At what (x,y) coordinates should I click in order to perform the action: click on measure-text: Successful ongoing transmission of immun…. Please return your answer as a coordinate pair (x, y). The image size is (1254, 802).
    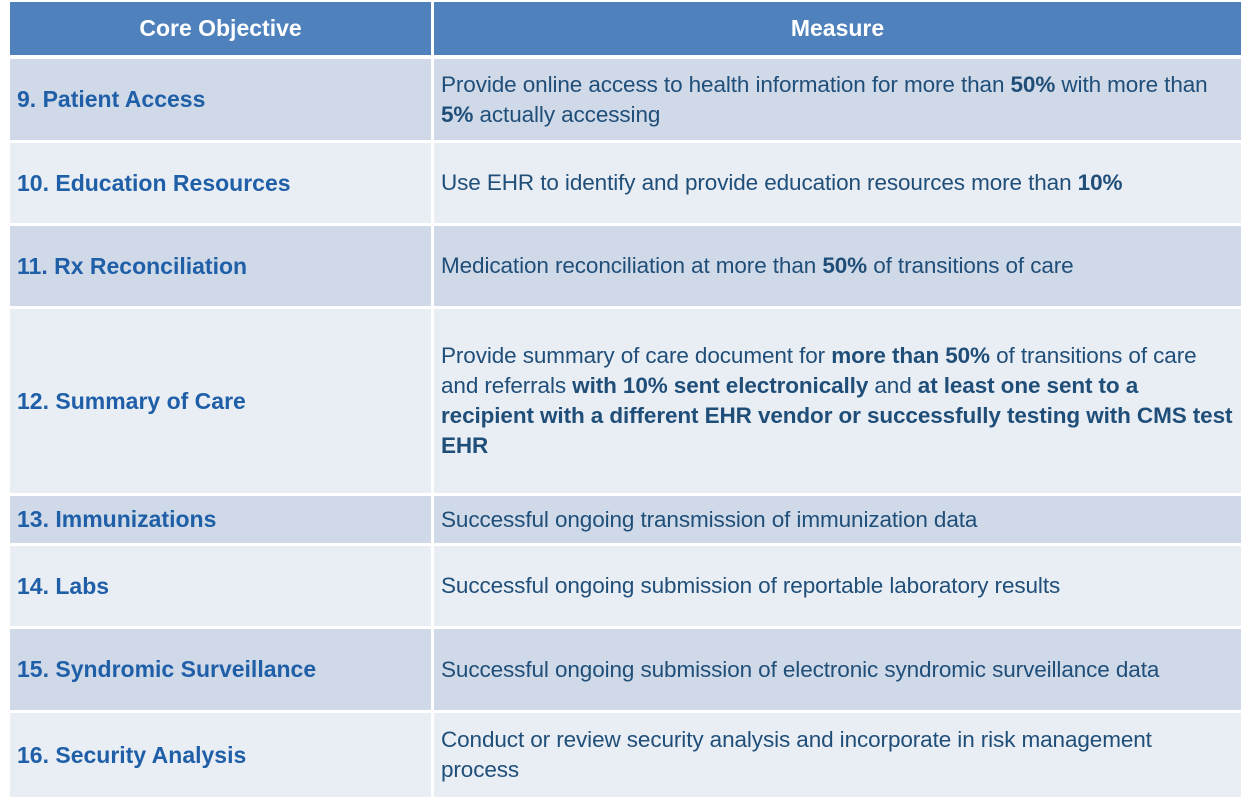
    Looking at the image, I should click on (709, 520).